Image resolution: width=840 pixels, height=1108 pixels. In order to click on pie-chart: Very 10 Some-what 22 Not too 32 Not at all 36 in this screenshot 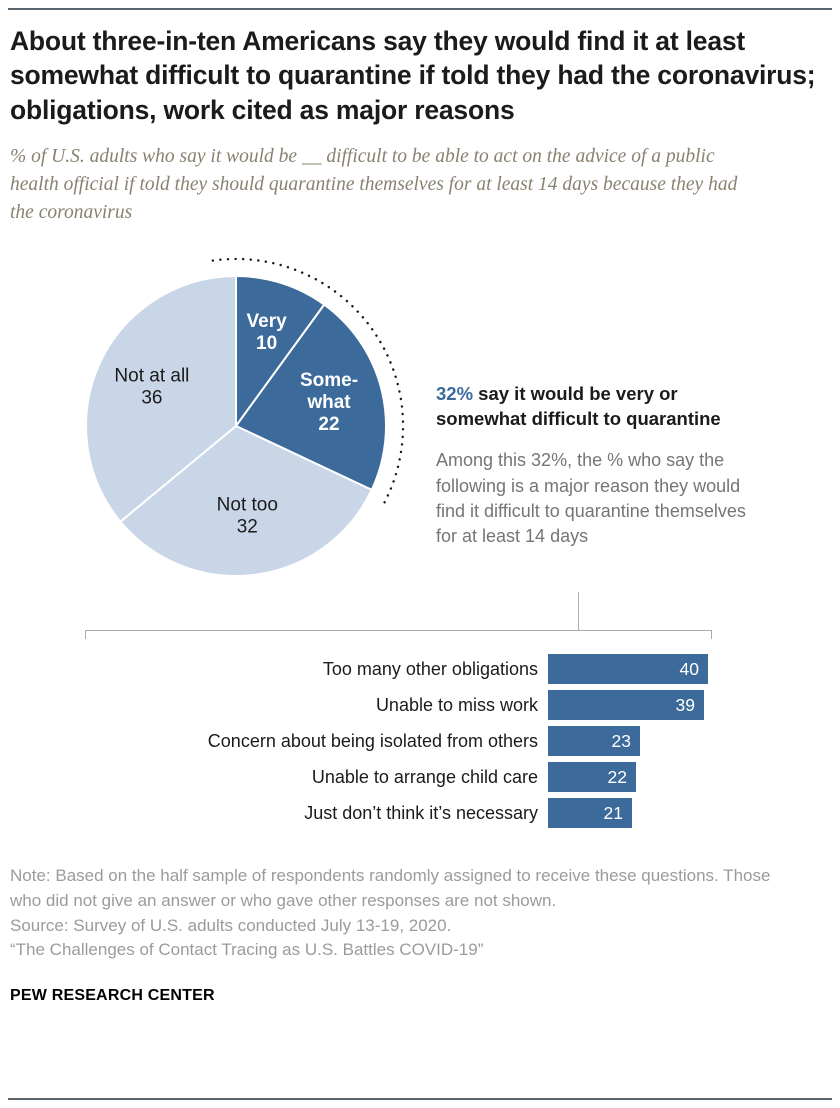, I will do `click(245, 418)`.